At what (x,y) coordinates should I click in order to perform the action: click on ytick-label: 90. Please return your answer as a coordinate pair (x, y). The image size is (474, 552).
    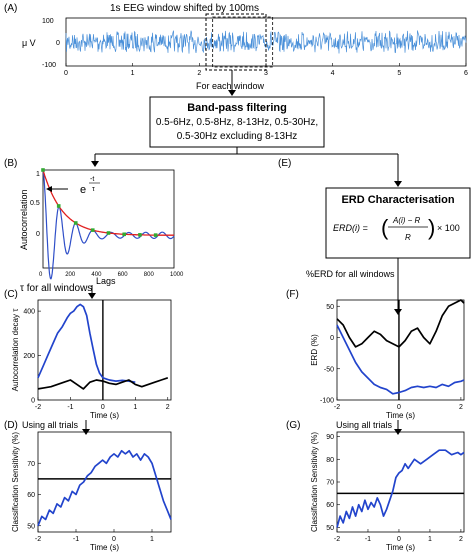
    Looking at the image, I should click on (330, 437).